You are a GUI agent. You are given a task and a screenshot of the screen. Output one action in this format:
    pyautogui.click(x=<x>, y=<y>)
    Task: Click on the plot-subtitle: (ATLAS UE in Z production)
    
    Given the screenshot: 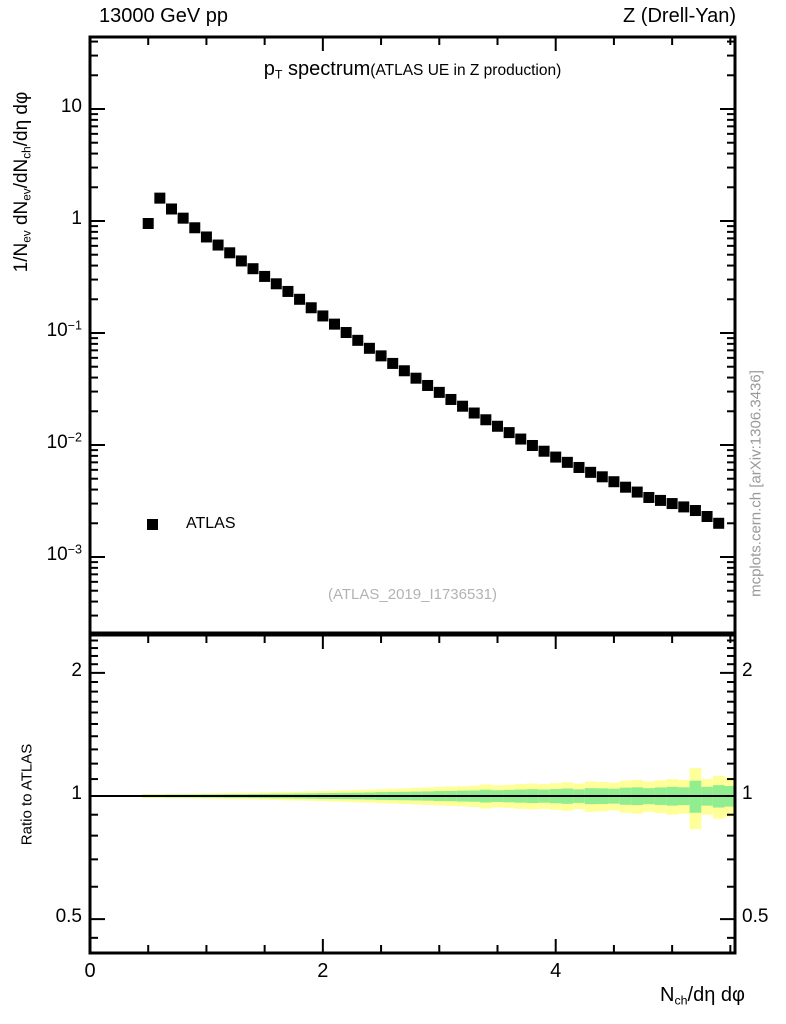 What is the action you would take?
    pyautogui.click(x=466, y=70)
    